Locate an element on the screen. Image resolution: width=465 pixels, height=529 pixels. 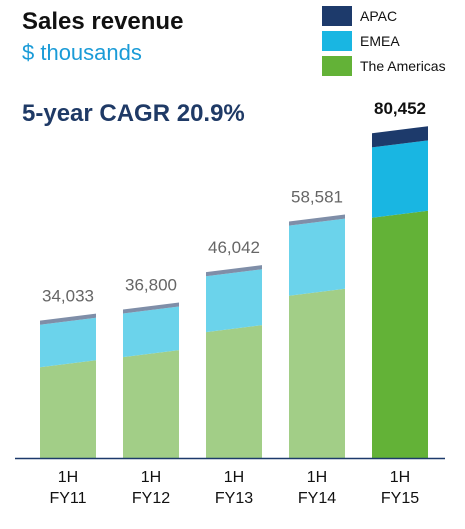
bar-total-label: 58,581 is located at coordinates (317, 197).